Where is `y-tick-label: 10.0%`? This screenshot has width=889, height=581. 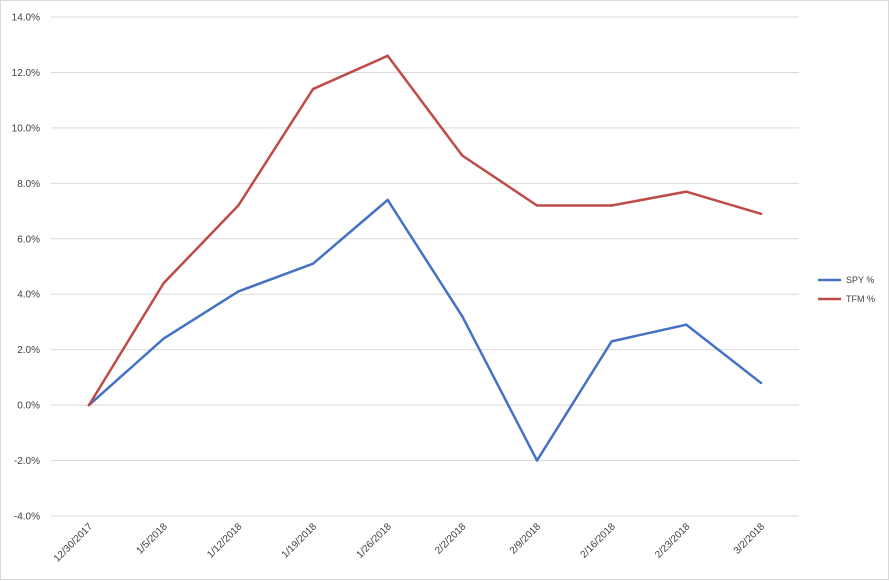 y-tick-label: 10.0% is located at coordinates (26, 128).